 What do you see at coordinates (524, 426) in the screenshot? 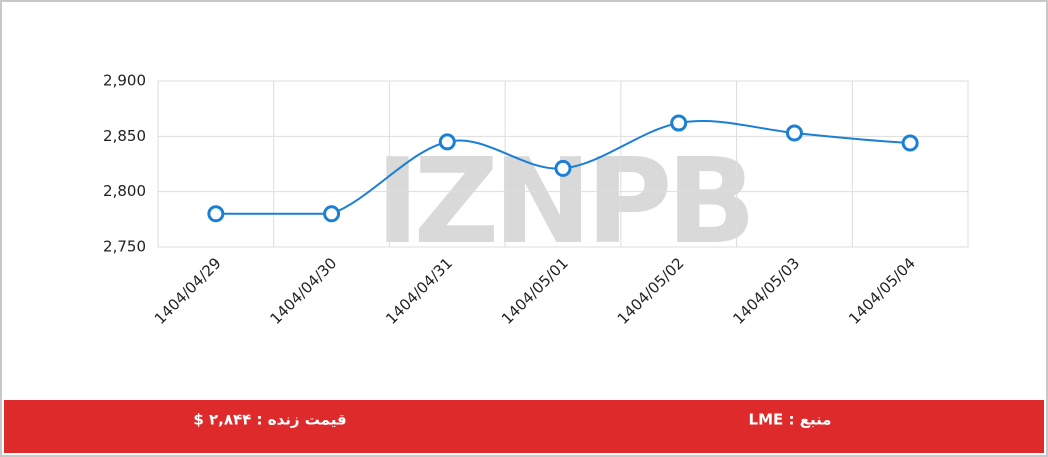
I see `footer-bar` at bounding box center [524, 426].